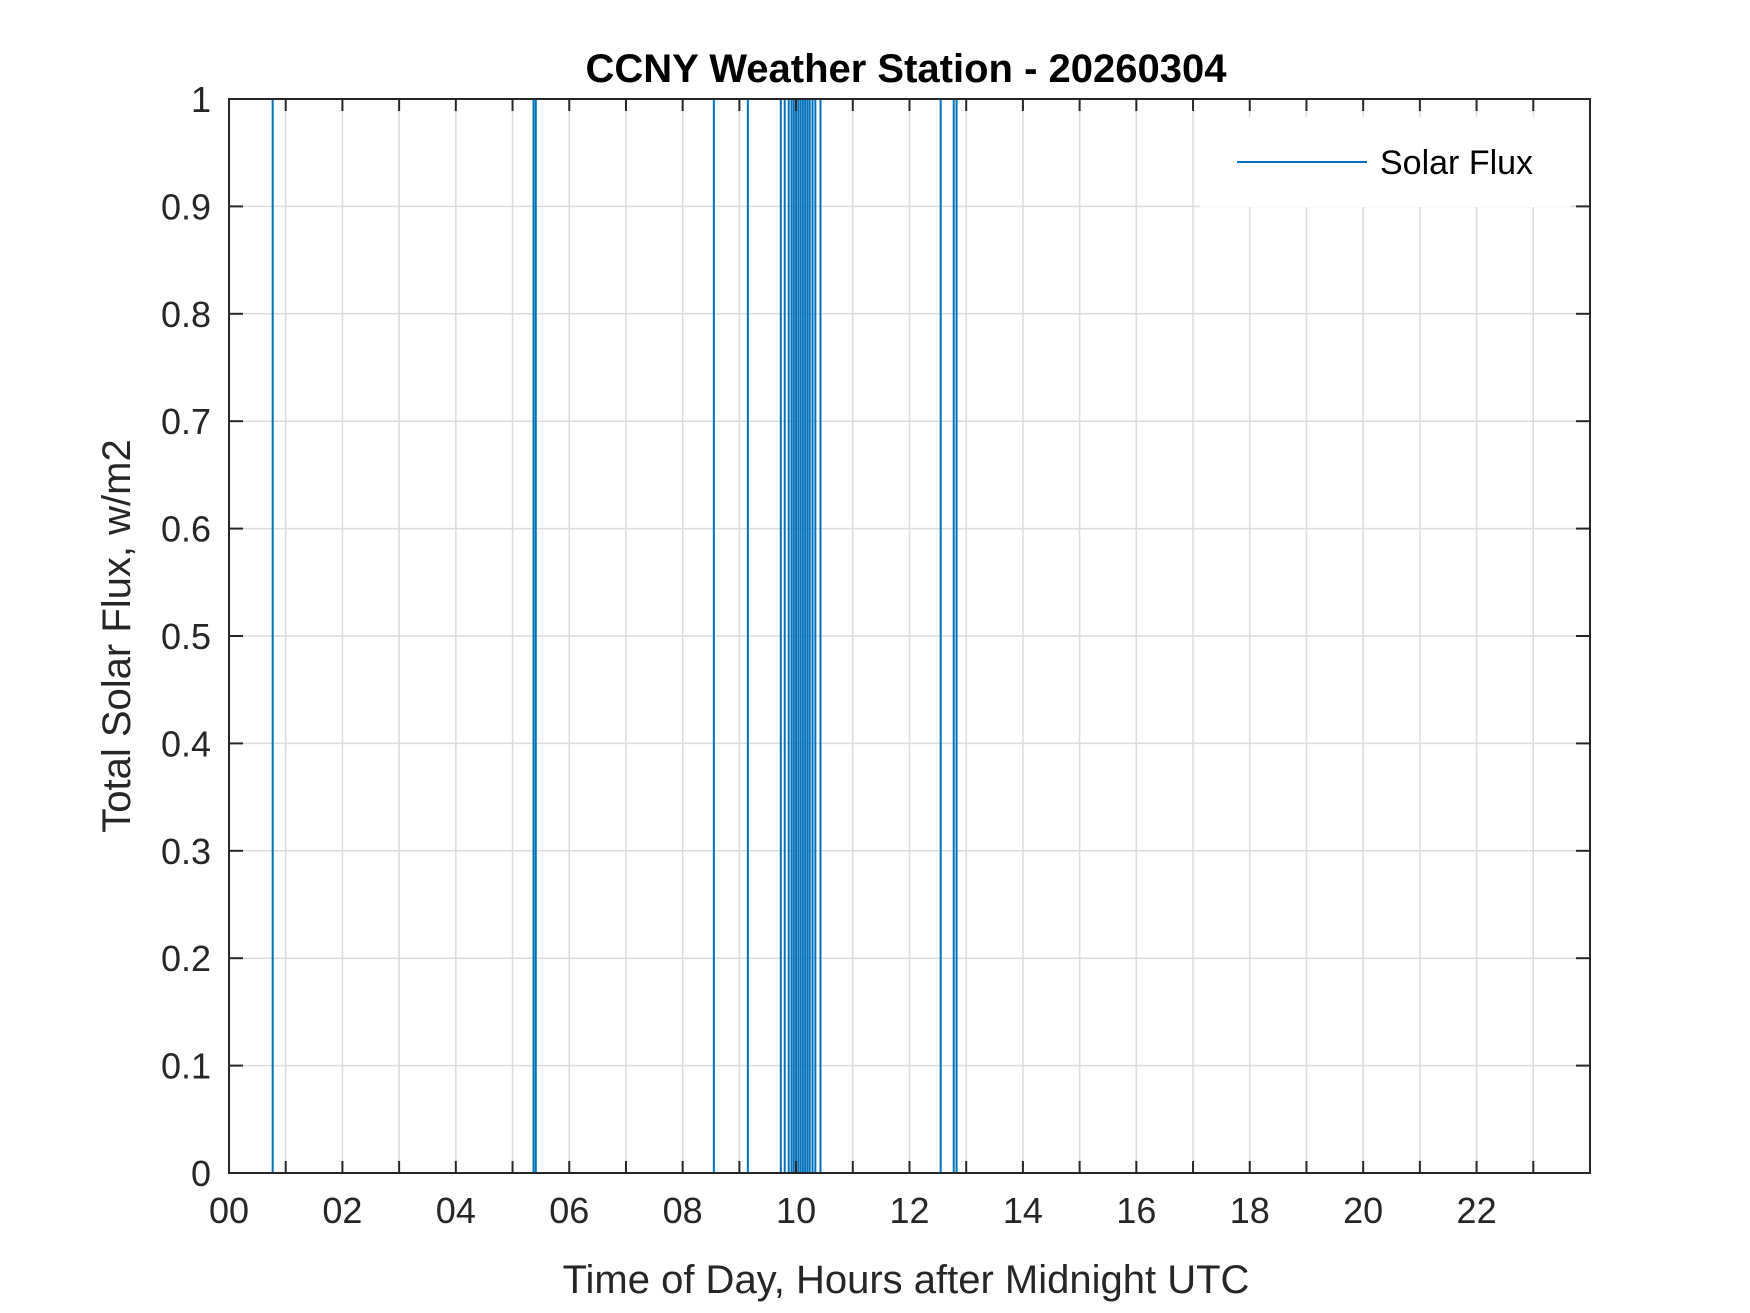 The height and width of the screenshot is (1313, 1750). What do you see at coordinates (1363, 1210) in the screenshot?
I see `x-tick-label: 20` at bounding box center [1363, 1210].